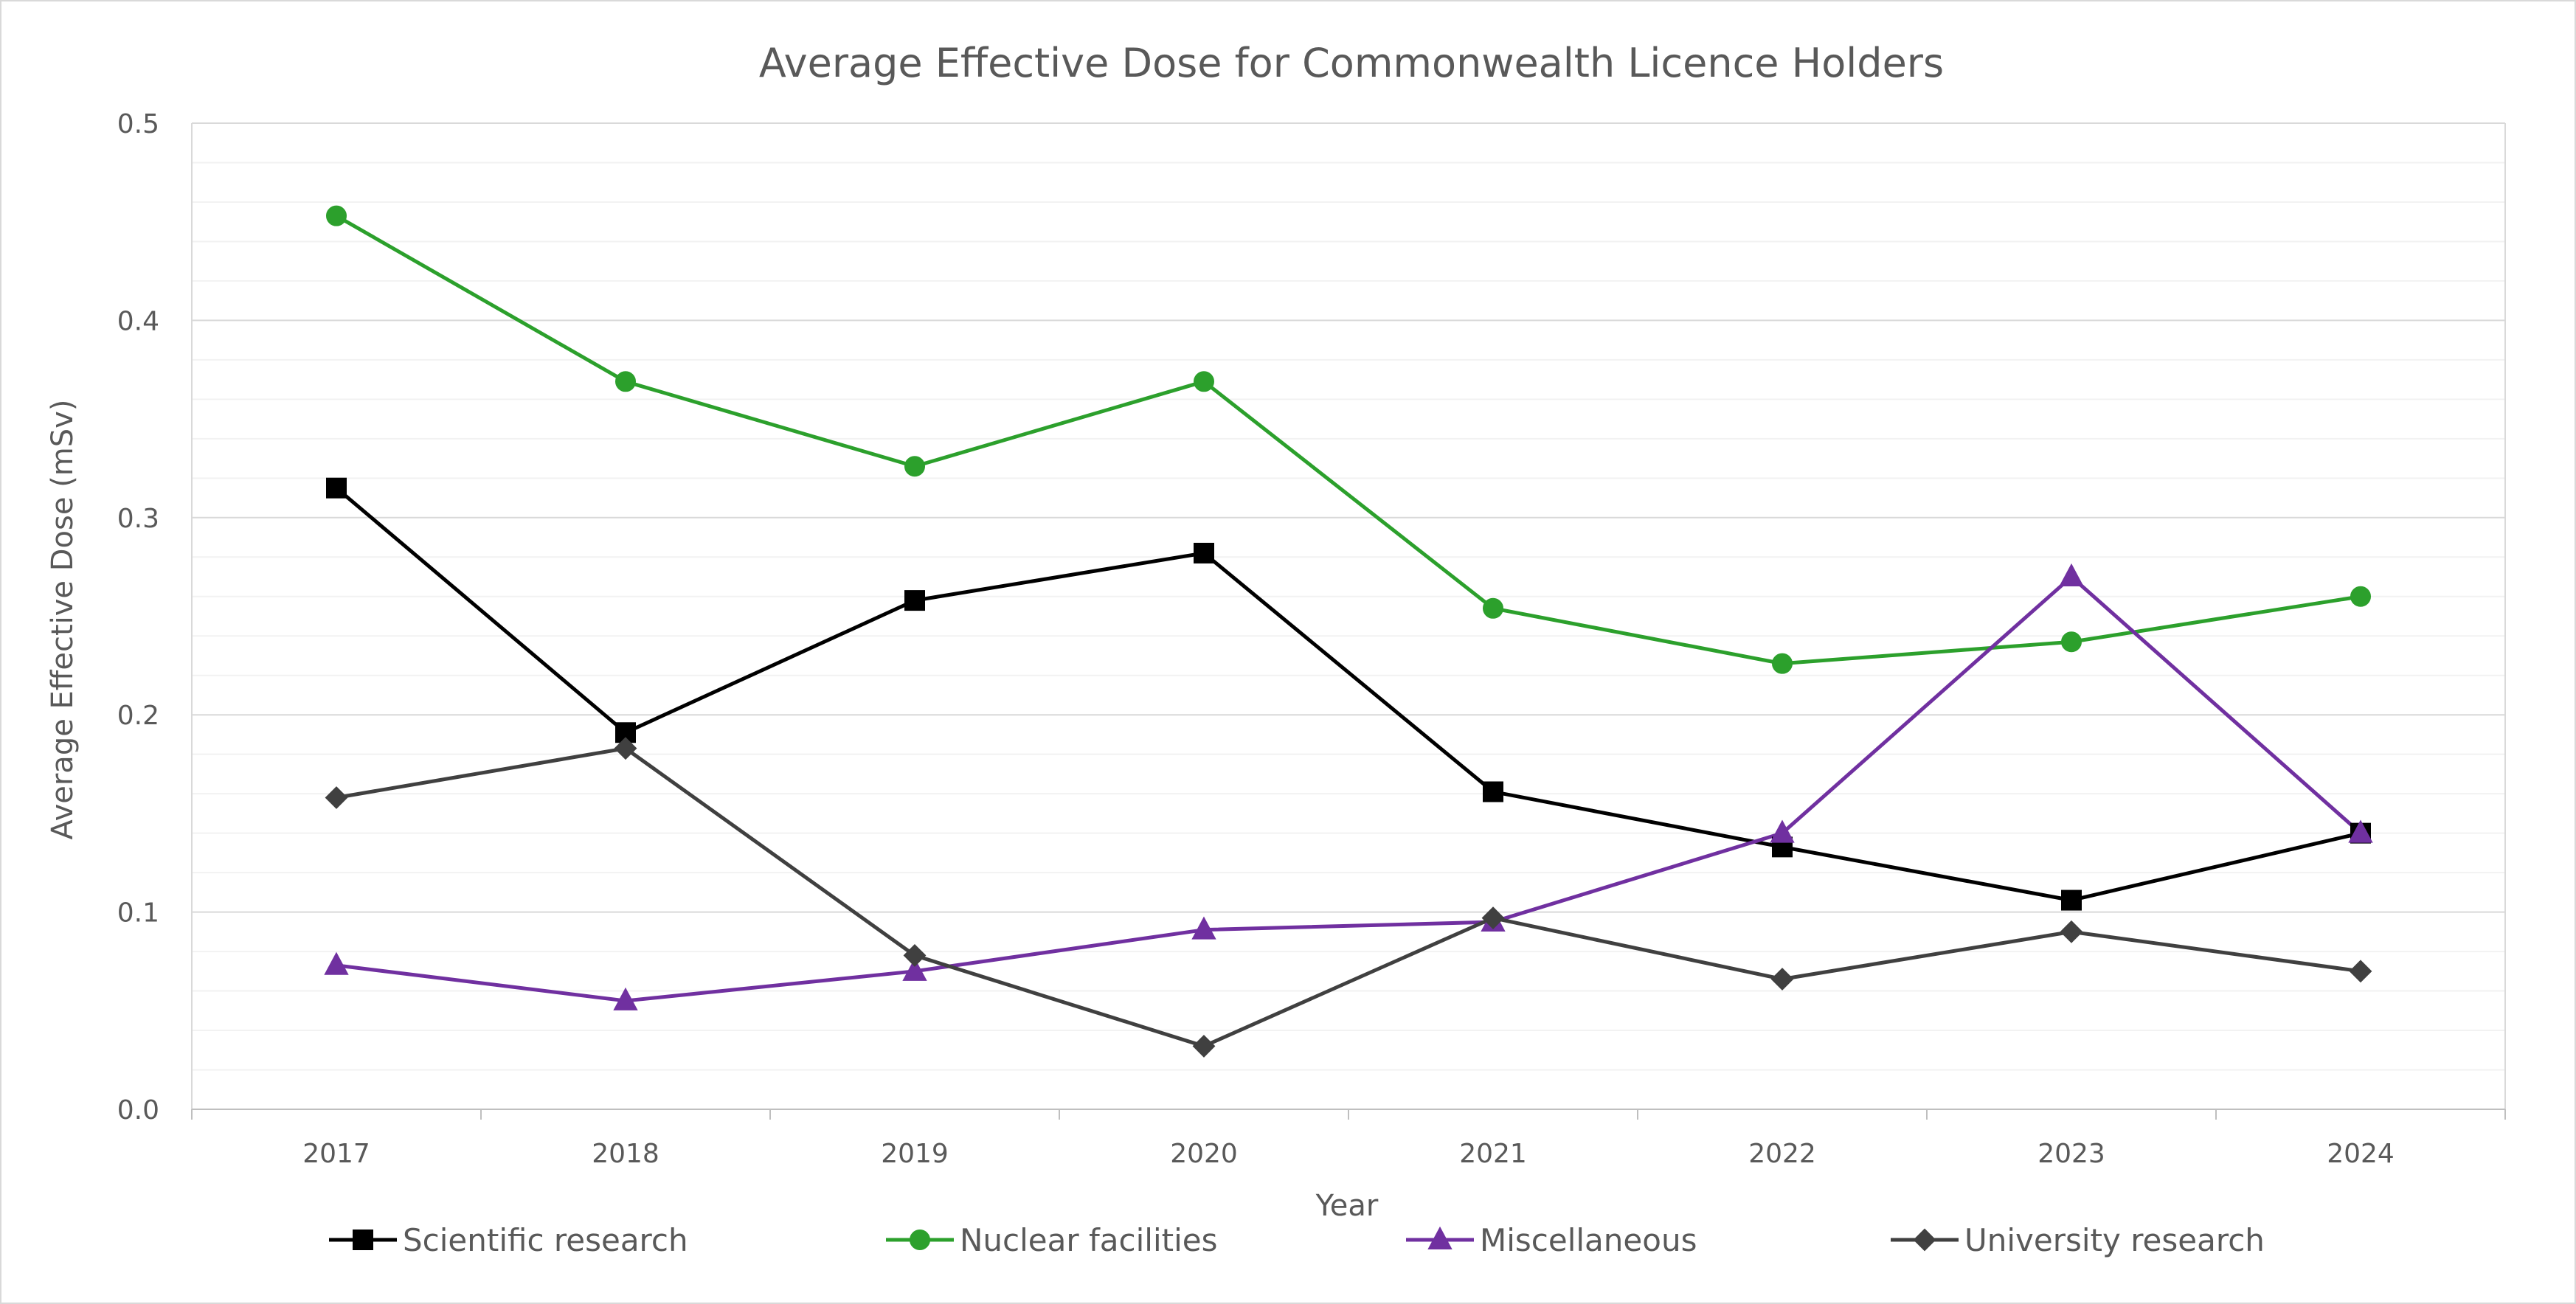 This screenshot has height=1304, width=2576. I want to click on y-tick-label: 0.2, so click(138, 716).